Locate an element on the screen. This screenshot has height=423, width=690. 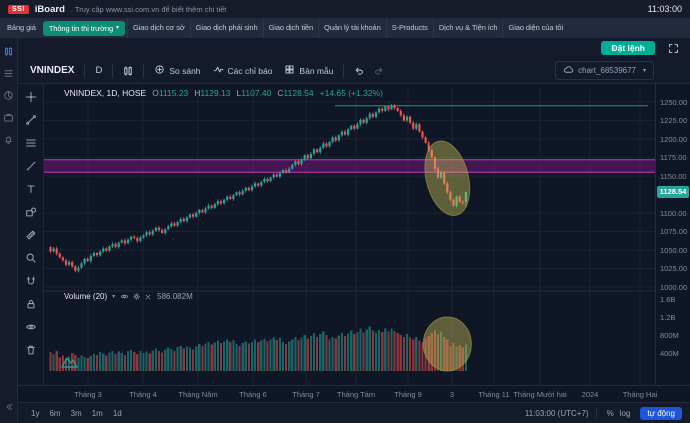
time-tick: Tháng 3 is located at coordinates (88, 394).